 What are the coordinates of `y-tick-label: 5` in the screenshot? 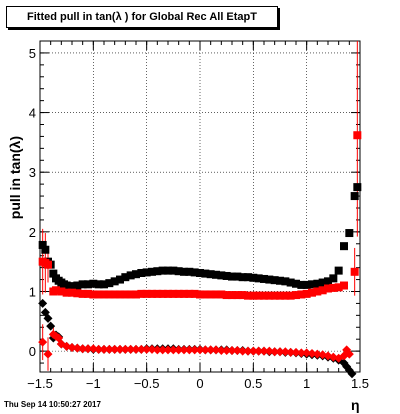 It's located at (32, 53).